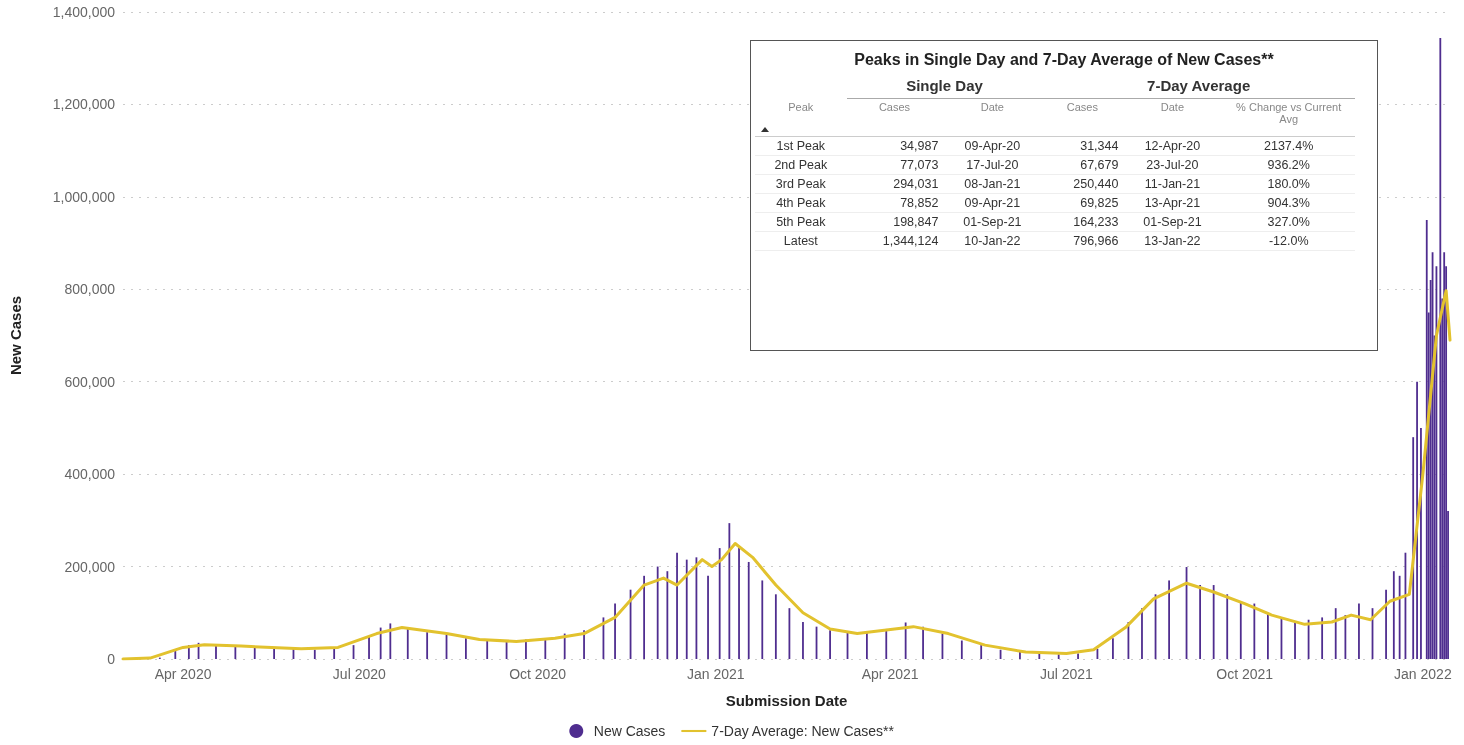  Describe the element at coordinates (84, 104) in the screenshot. I see `y-tick-label: 1,200,000` at that location.